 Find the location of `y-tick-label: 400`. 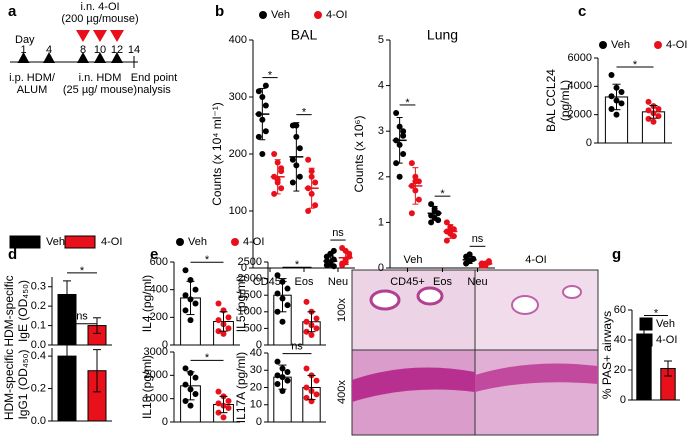

y-tick-label: 400 is located at coordinates (238, 40).